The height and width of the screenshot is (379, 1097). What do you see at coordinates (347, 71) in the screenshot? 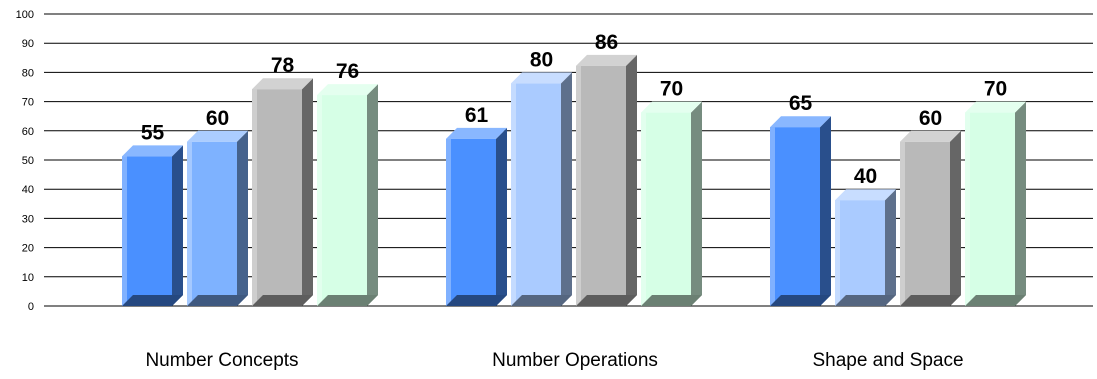
I see `bar-value-label: 76` at bounding box center [347, 71].